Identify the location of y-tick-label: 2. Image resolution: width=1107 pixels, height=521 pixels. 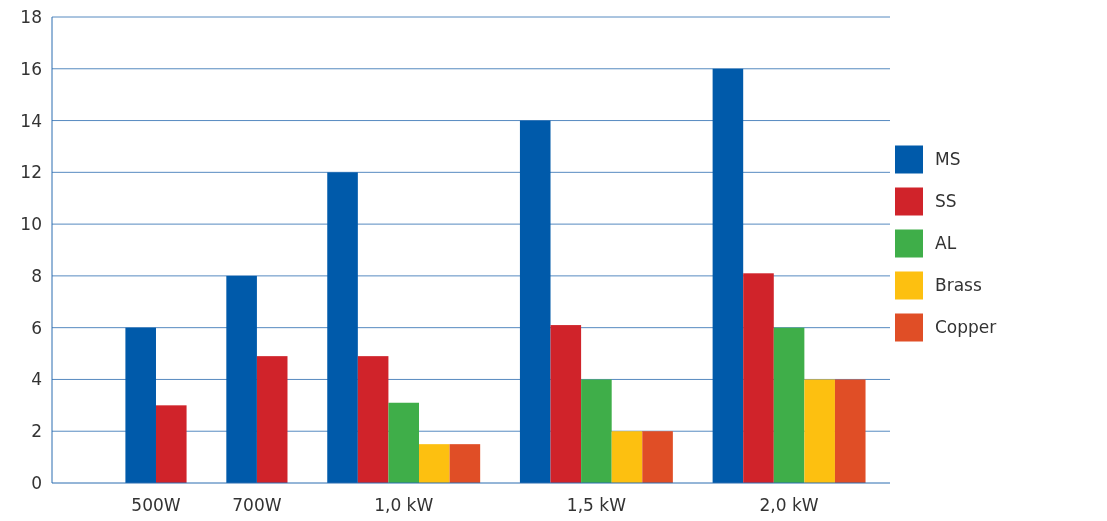
(36, 431).